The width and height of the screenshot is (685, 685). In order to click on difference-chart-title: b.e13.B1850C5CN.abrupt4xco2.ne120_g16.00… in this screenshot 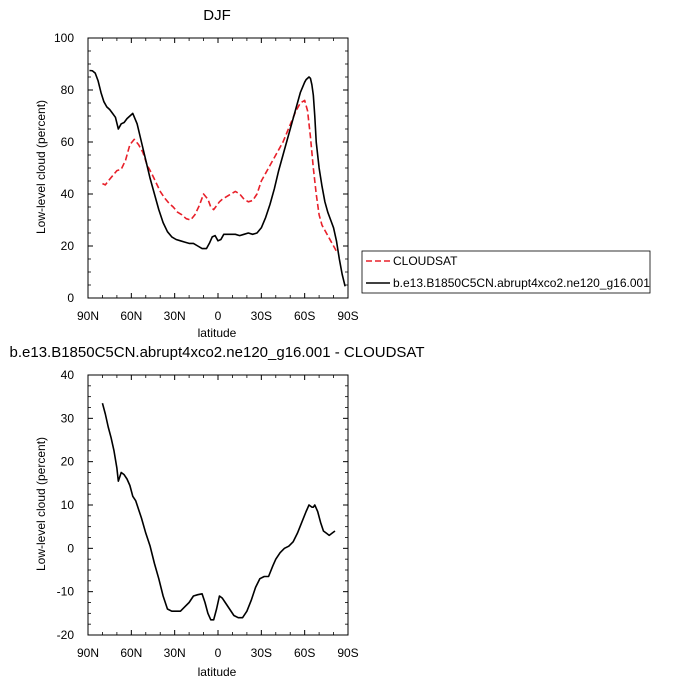, I will do `click(217, 352)`.